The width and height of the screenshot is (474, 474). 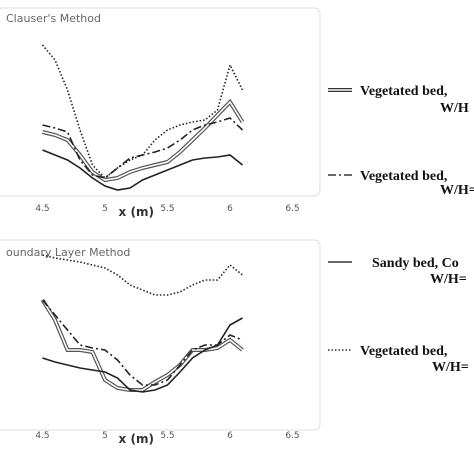 I want to click on panel-title: oundary Layer Method, so click(x=68, y=252).